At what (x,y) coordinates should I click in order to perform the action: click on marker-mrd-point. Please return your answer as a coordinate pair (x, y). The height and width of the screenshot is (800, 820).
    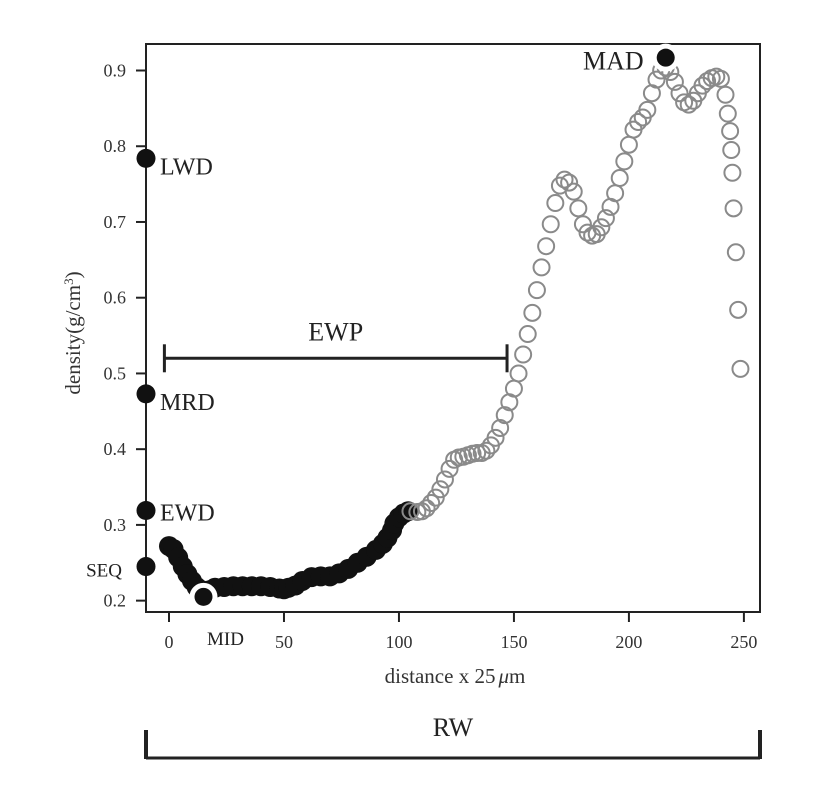
    Looking at the image, I should click on (146, 394).